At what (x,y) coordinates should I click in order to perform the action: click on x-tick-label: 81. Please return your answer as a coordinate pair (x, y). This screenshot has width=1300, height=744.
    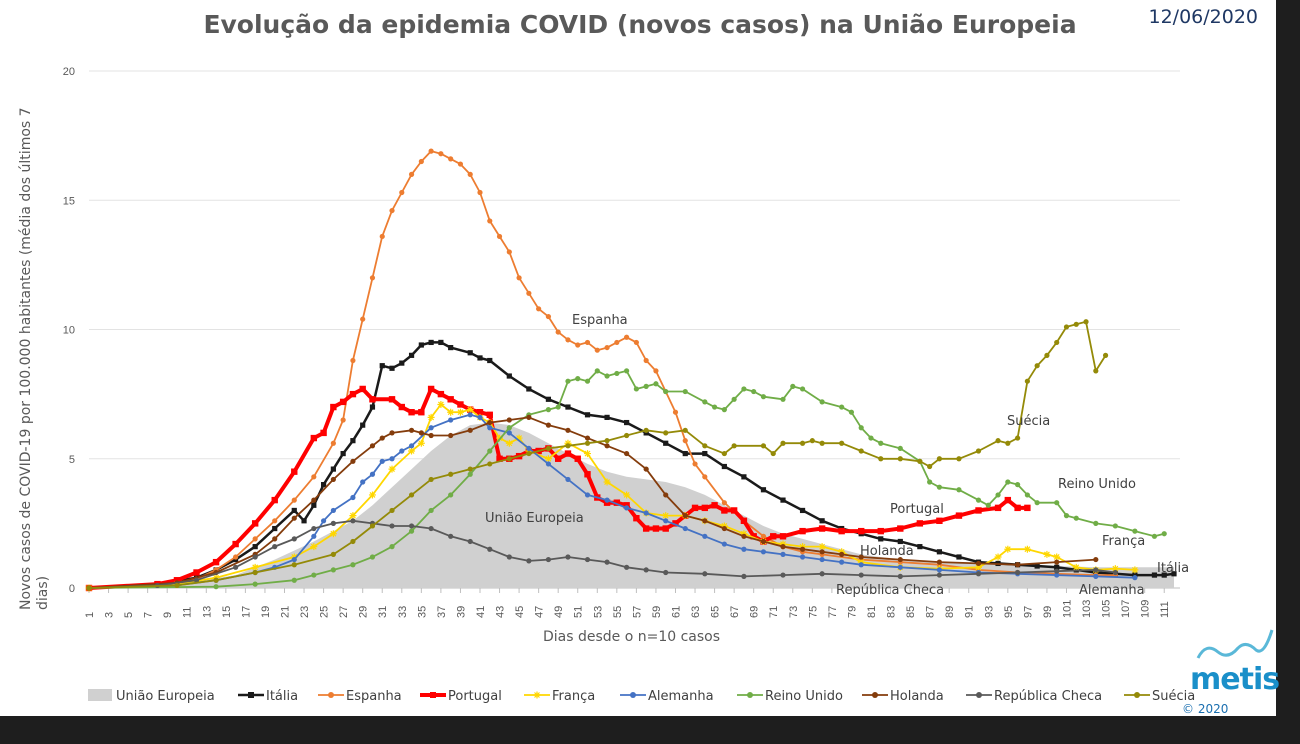
    Looking at the image, I should click on (872, 612).